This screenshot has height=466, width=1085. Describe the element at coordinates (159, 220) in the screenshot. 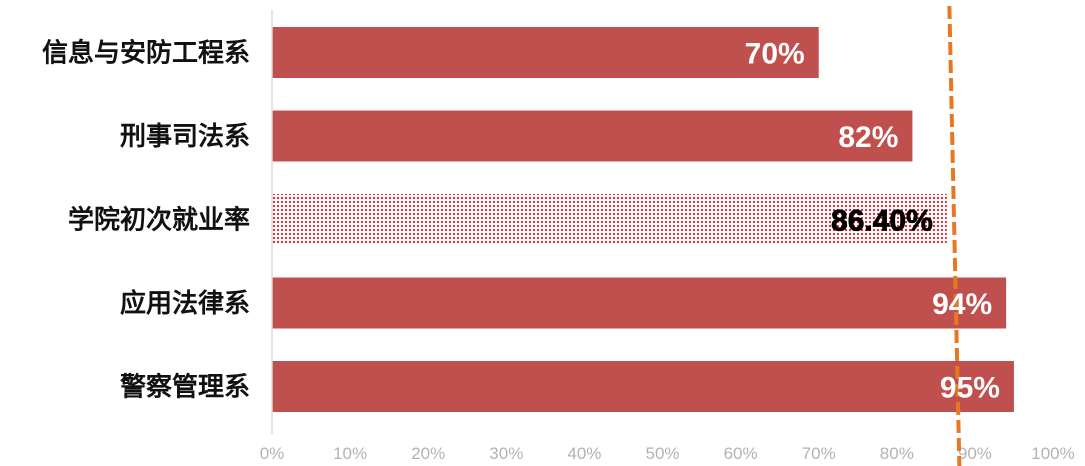

I see `category-label: 学院初次就业率` at that location.